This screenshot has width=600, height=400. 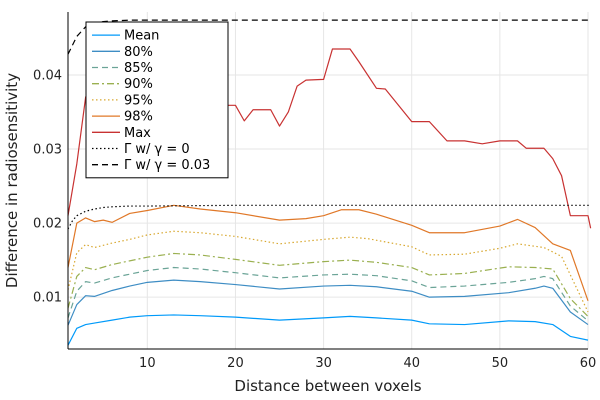 I want to click on legend-label: 98%, so click(x=138, y=117).